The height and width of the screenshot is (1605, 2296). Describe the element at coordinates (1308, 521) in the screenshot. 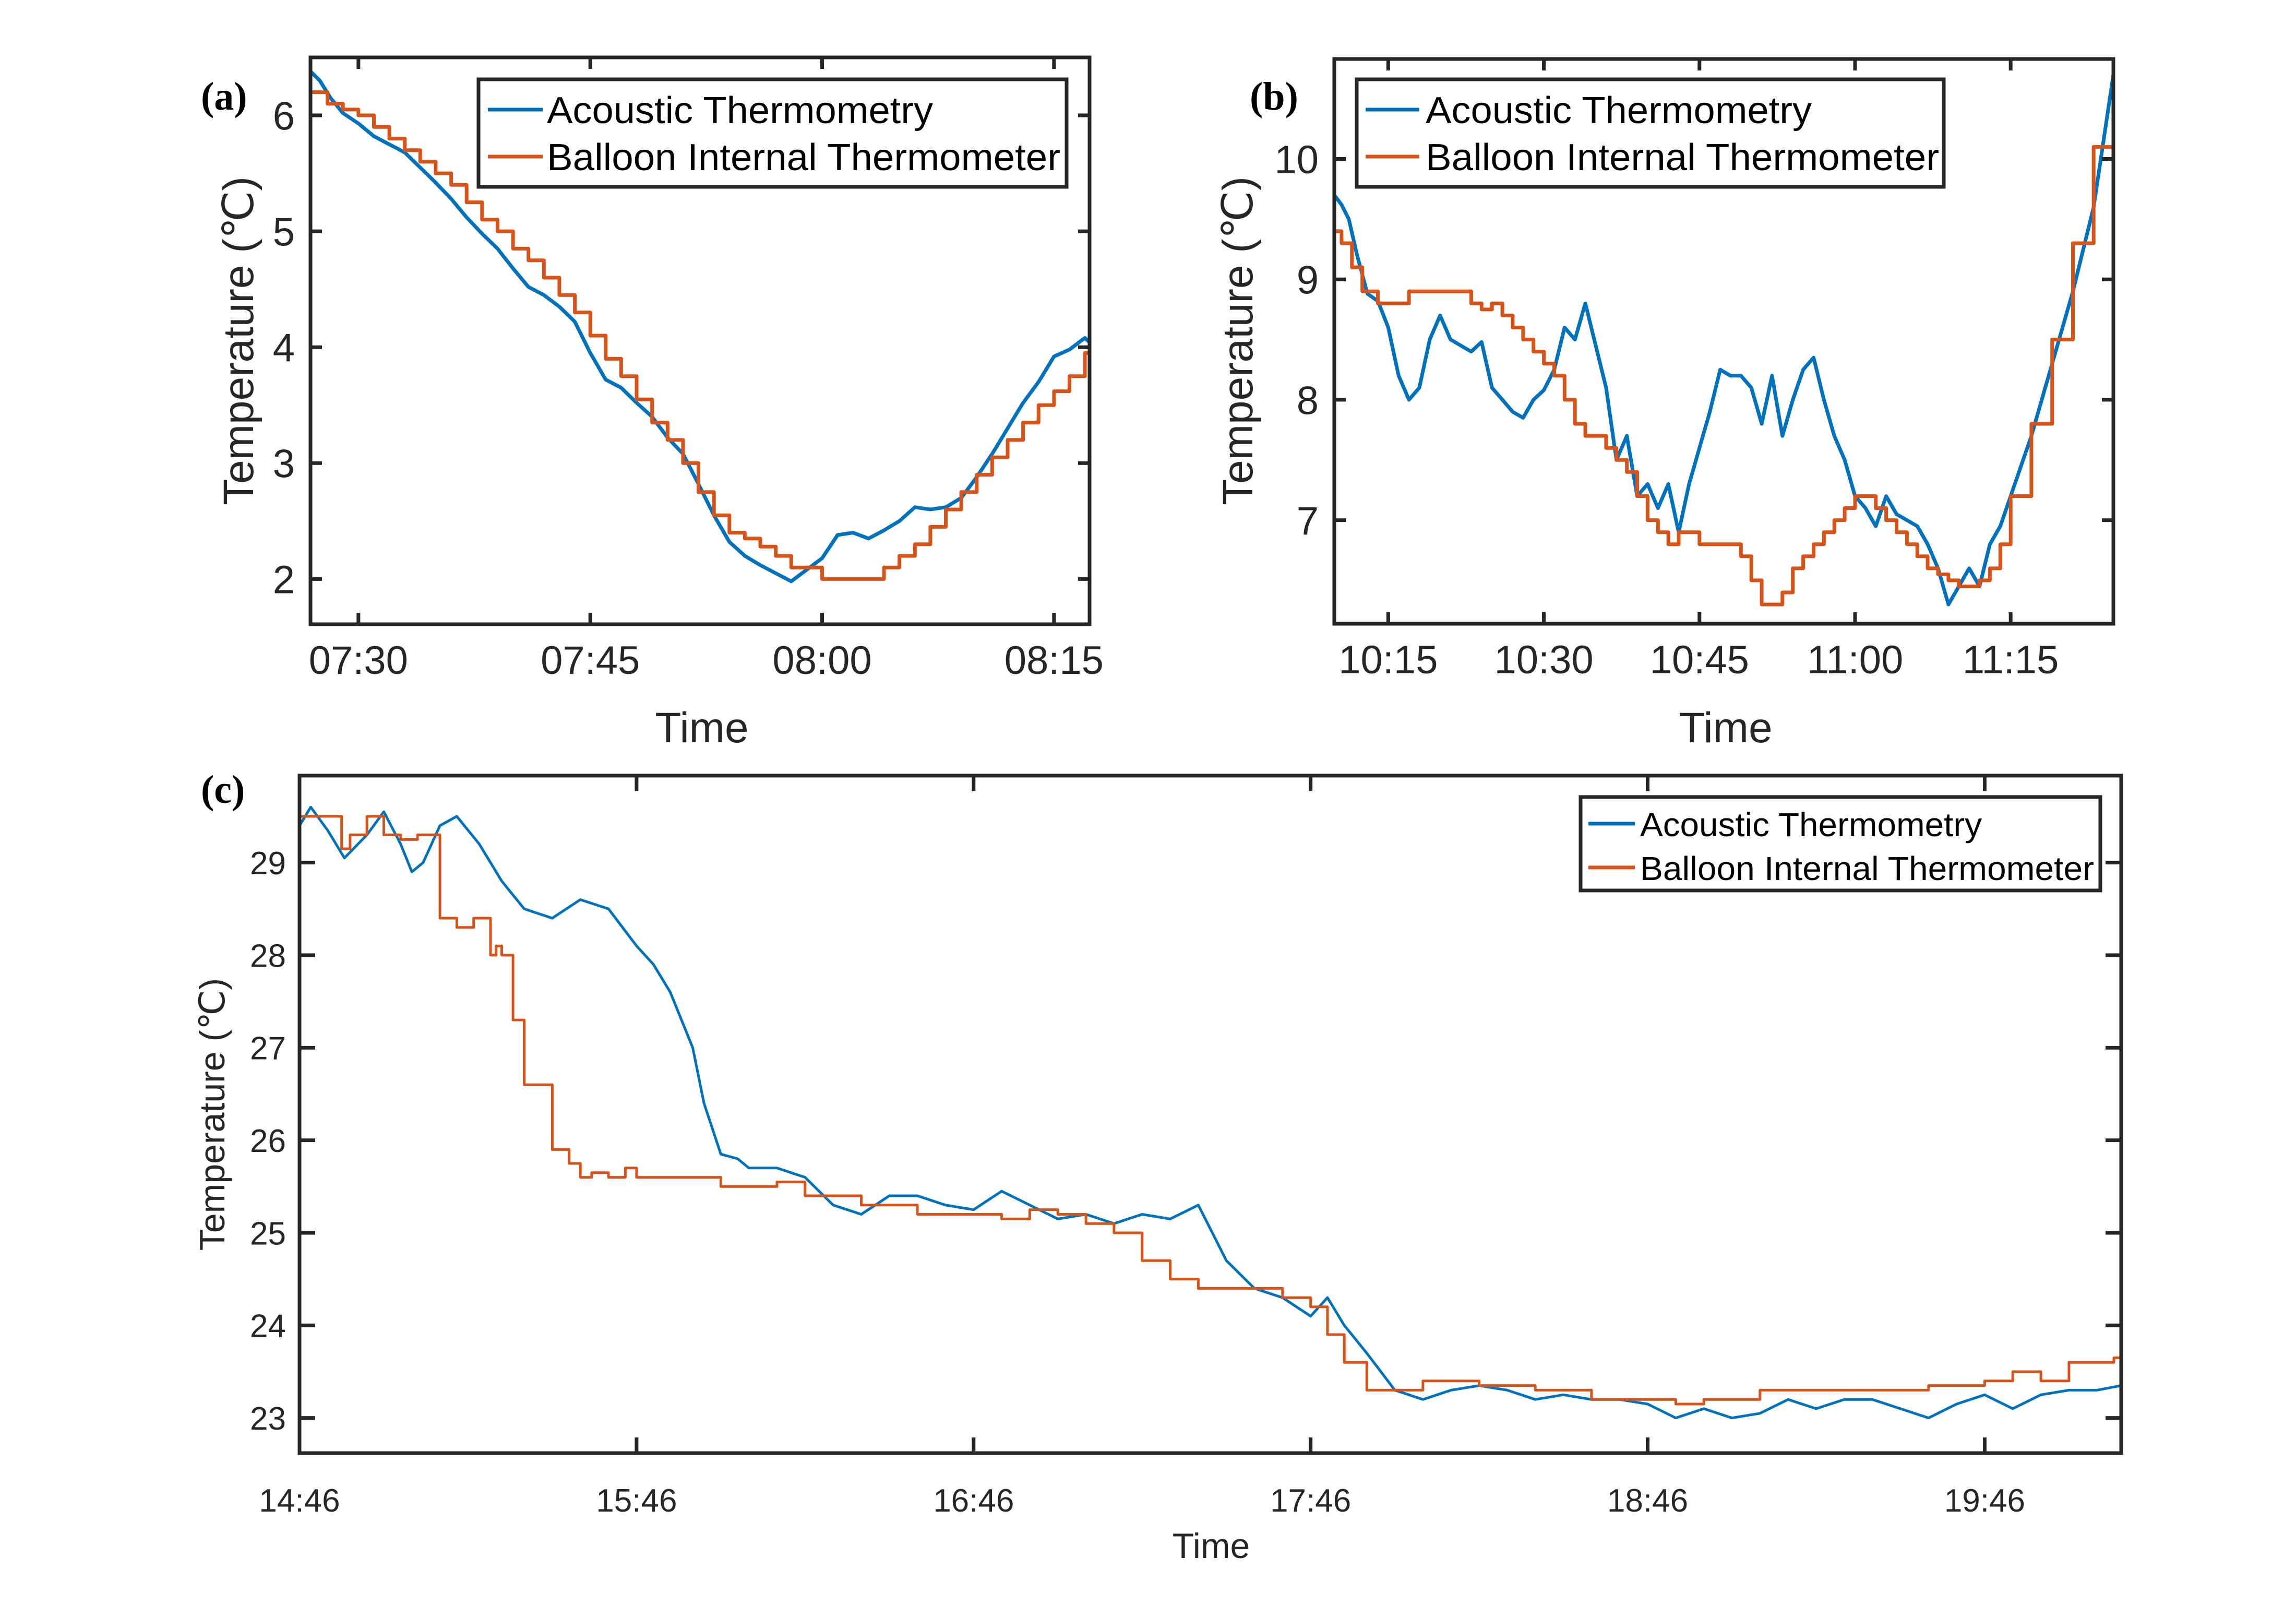

I see `panel-b-ytick-label: 7` at that location.